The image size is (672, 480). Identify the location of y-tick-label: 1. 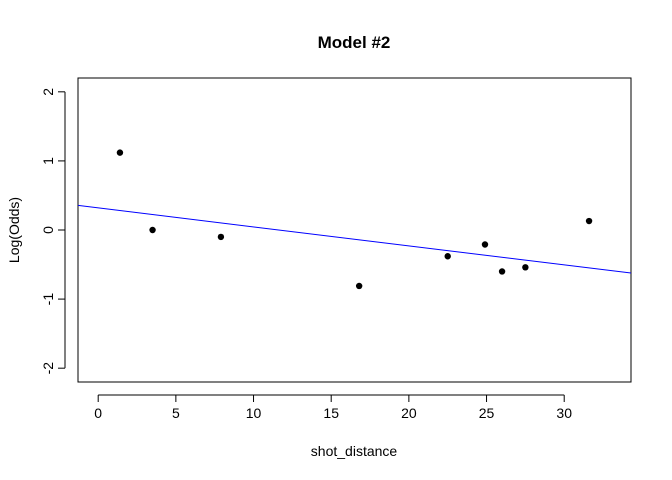
(48, 161).